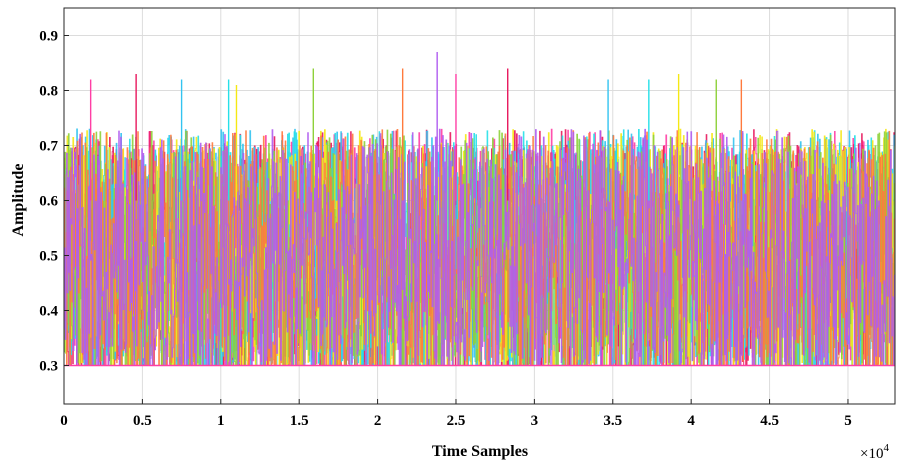 Image resolution: width=898 pixels, height=462 pixels. What do you see at coordinates (48, 312) in the screenshot?
I see `y-tick-label: 0.4` at bounding box center [48, 312].